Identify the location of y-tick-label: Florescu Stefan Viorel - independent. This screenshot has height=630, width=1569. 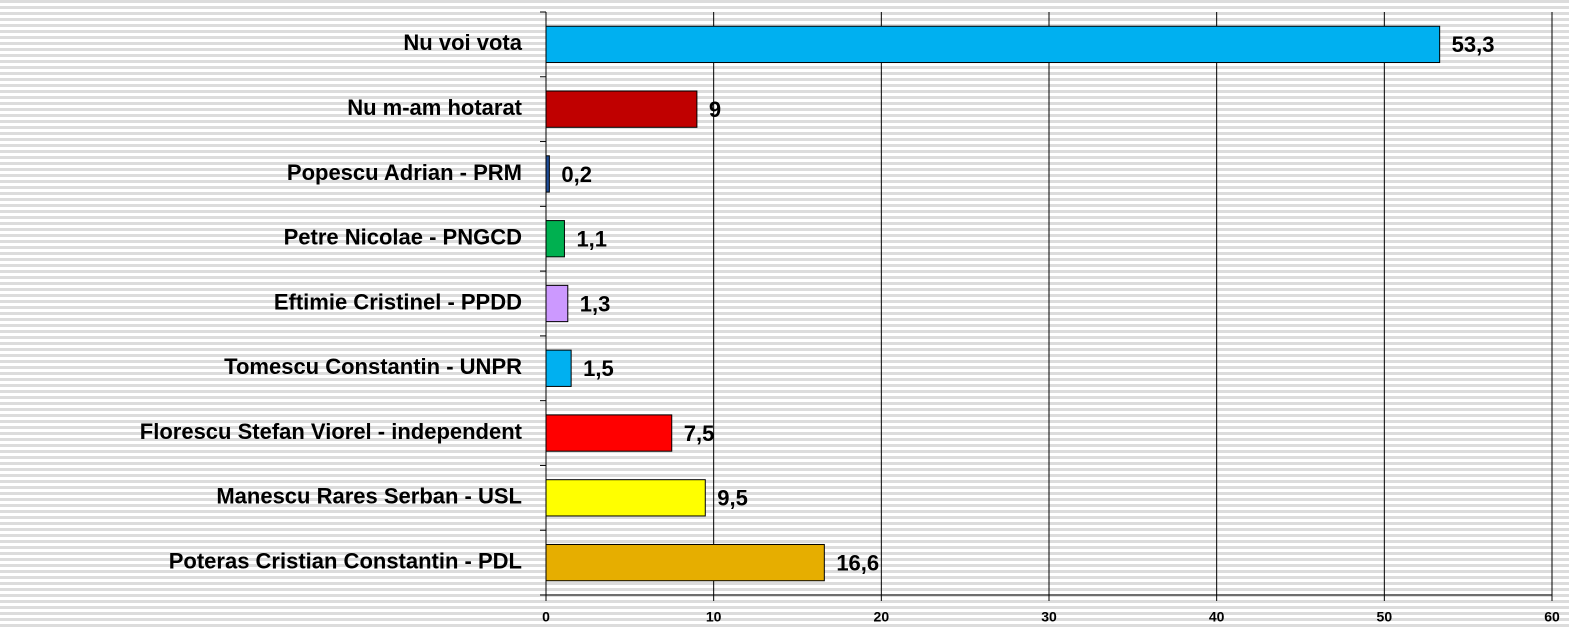
(331, 431).